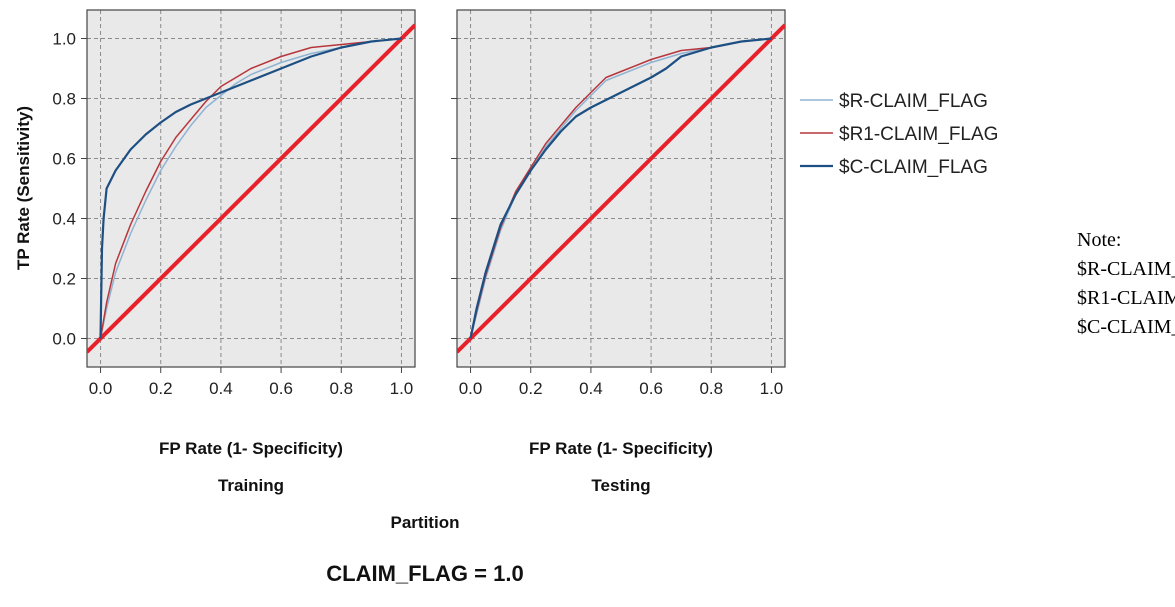 Image resolution: width=1175 pixels, height=607 pixels. What do you see at coordinates (23, 188) in the screenshot?
I see `y-axis-label: TP Rate (Sensitivity)` at bounding box center [23, 188].